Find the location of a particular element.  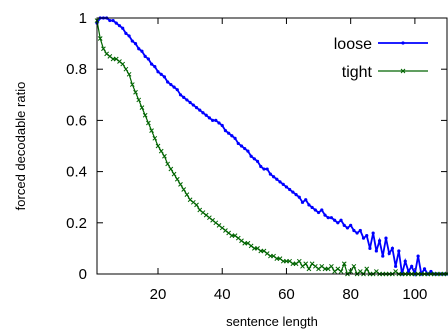

x-tick-label: 80 is located at coordinates (350, 294).